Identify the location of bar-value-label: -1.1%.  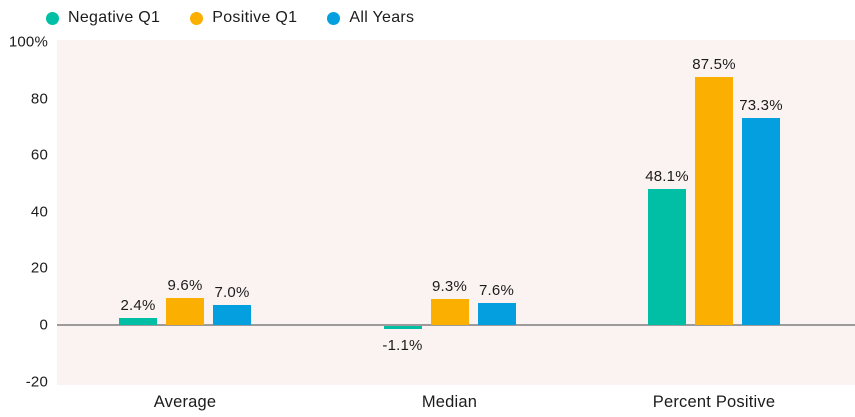
(402, 346).